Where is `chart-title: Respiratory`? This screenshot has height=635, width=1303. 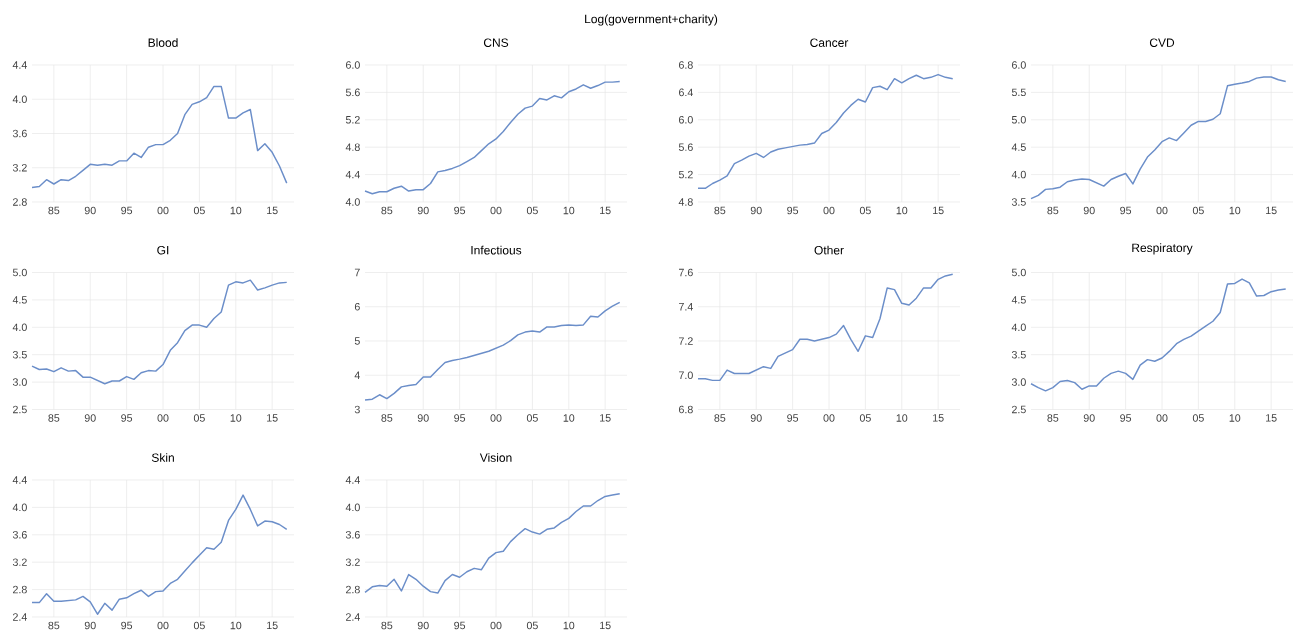 chart-title: Respiratory is located at coordinates (1162, 249).